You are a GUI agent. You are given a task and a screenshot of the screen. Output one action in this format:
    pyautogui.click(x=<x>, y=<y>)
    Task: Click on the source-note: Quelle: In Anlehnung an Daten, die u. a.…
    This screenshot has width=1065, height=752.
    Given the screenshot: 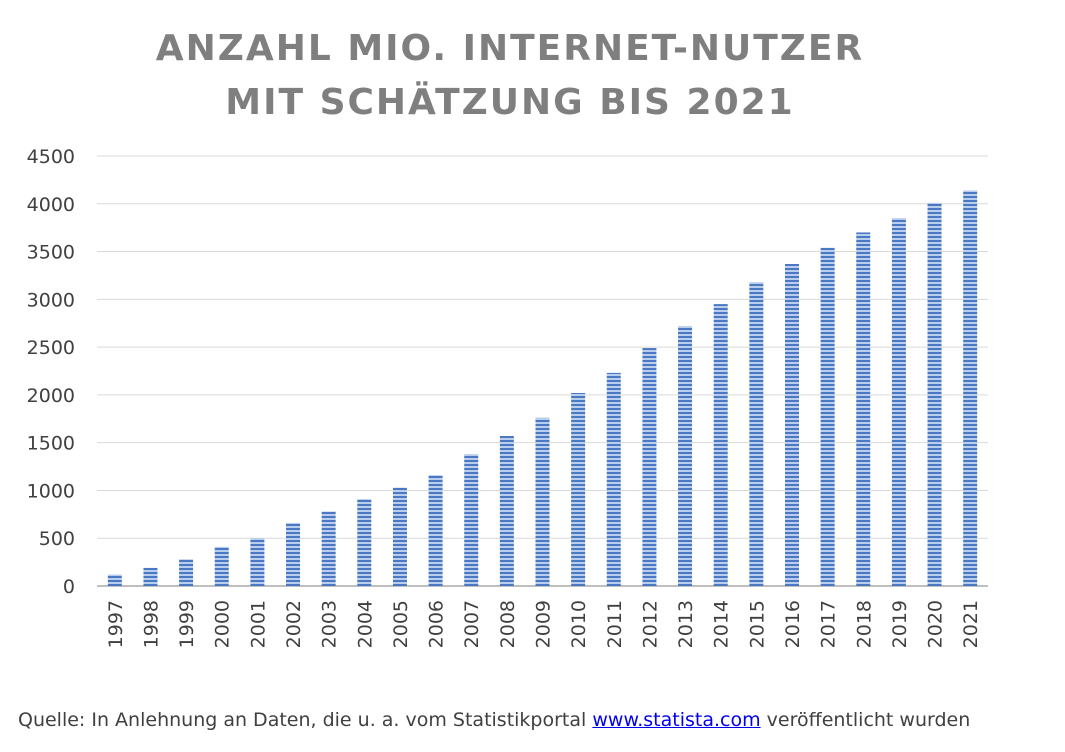 What is the action you would take?
    pyautogui.click(x=494, y=720)
    